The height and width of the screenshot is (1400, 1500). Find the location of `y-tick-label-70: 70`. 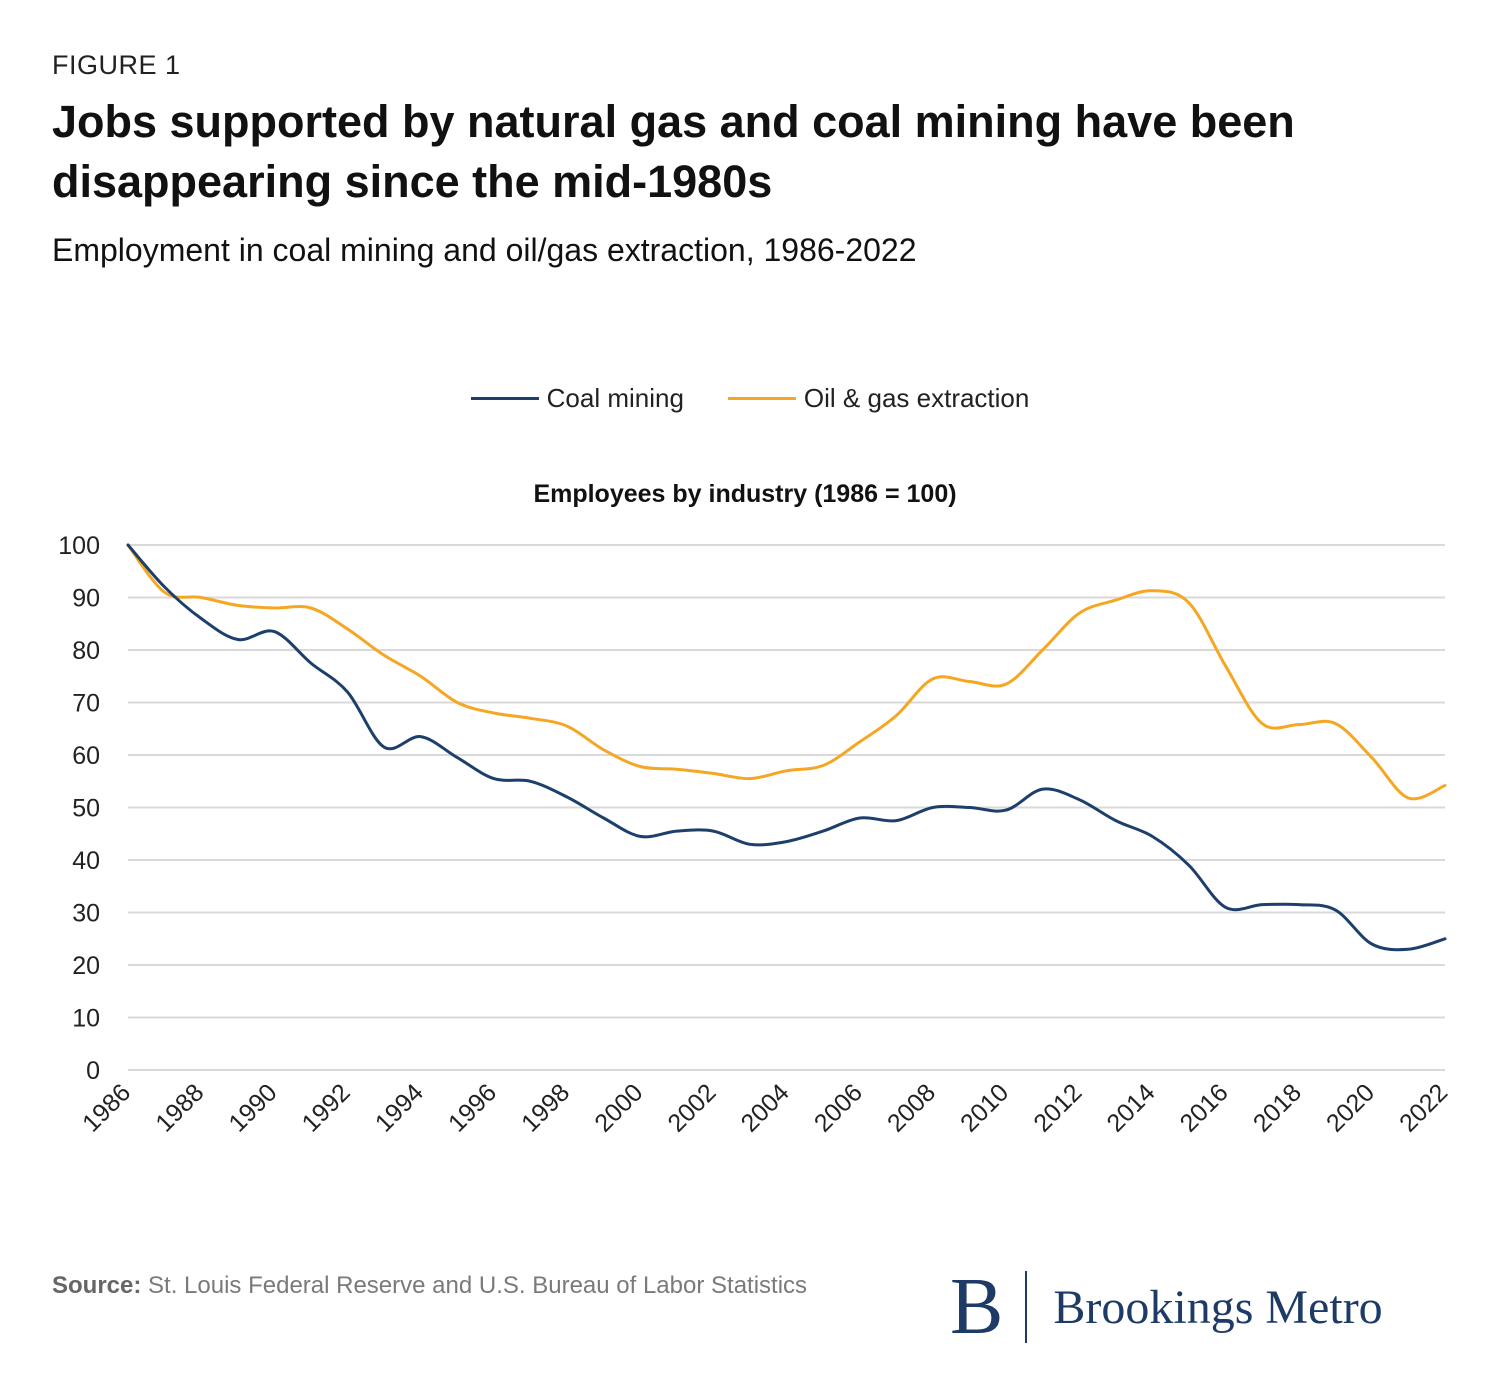

y-tick-label-70: 70 is located at coordinates (86, 704).